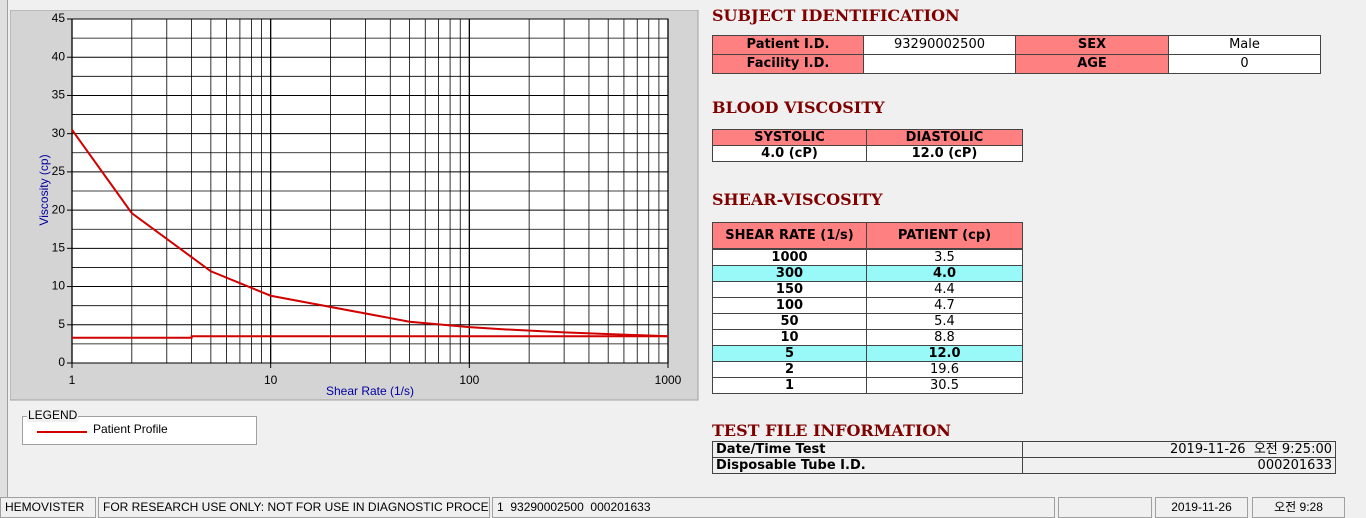 This screenshot has width=1366, height=518. I want to click on y-tick-label: 40, so click(59, 56).